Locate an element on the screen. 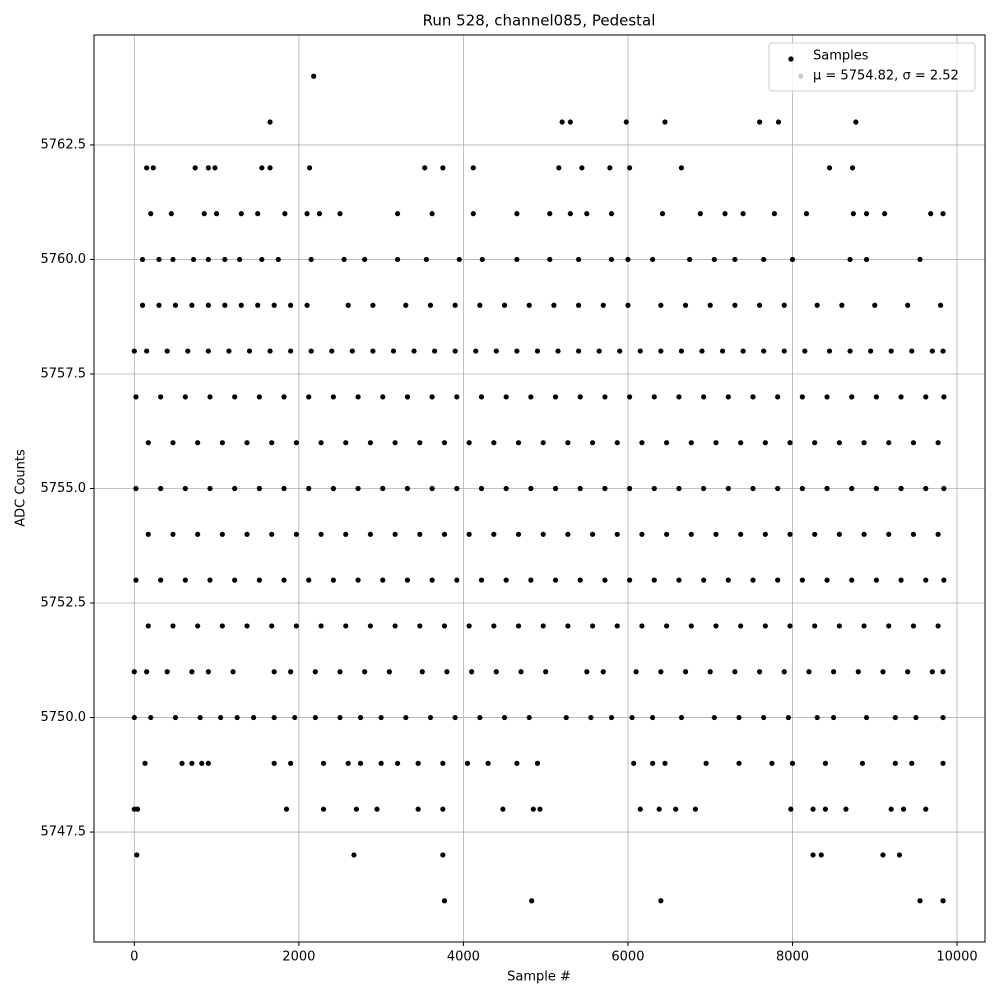 The width and height of the screenshot is (1000, 1004). legend-label: Samples is located at coordinates (841, 56).